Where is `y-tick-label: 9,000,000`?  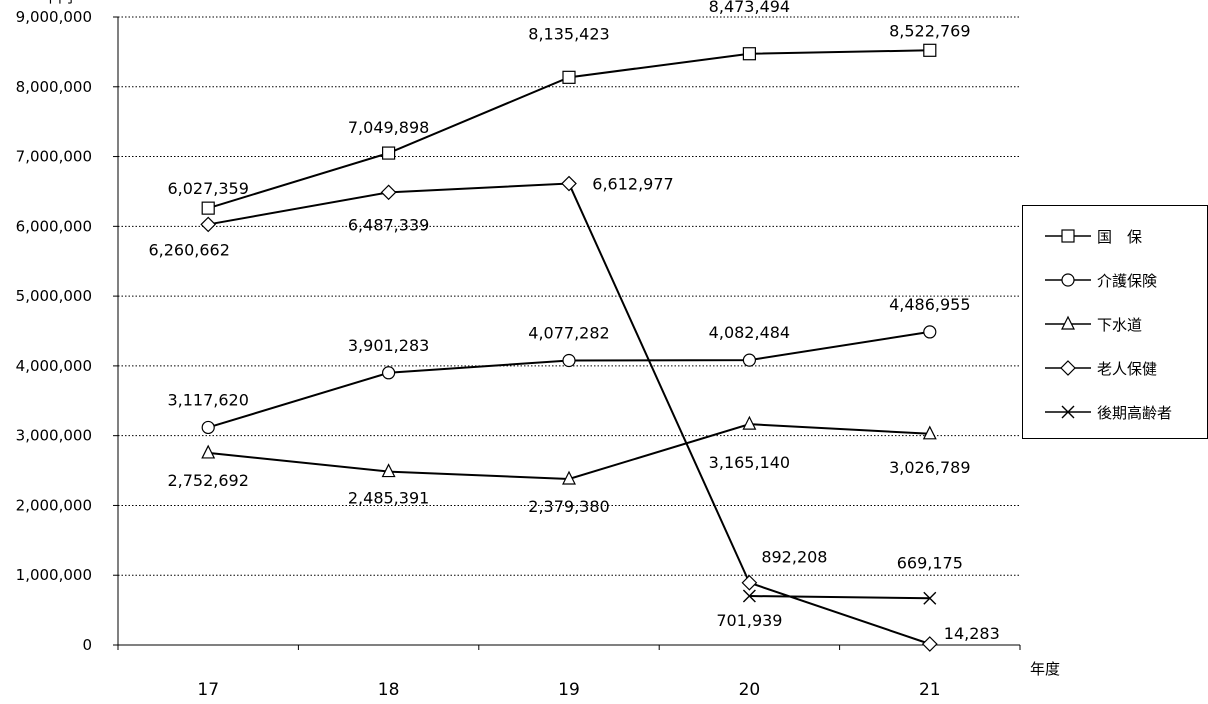
y-tick-label: 9,000,000 is located at coordinates (54, 17).